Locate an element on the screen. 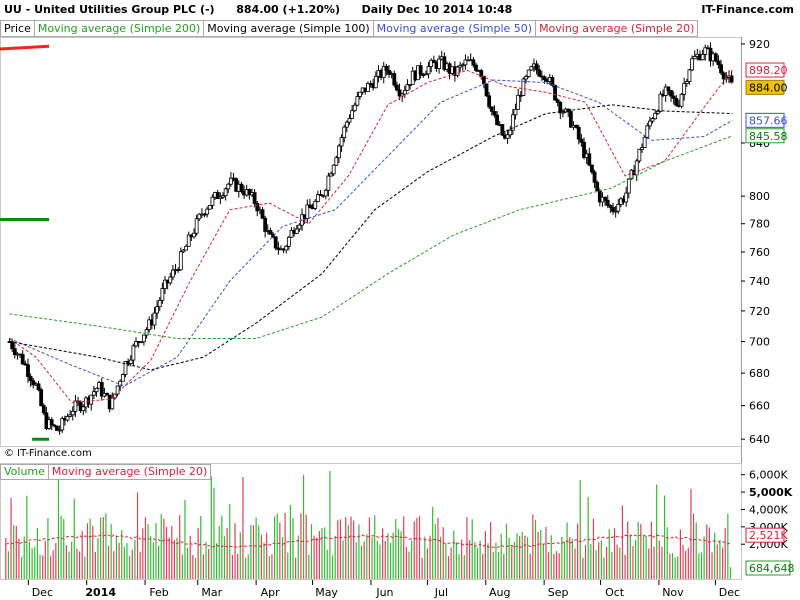 The image size is (800, 600). volume-legend: Volume Moving average (Simple 20) is located at coordinates (106, 472).